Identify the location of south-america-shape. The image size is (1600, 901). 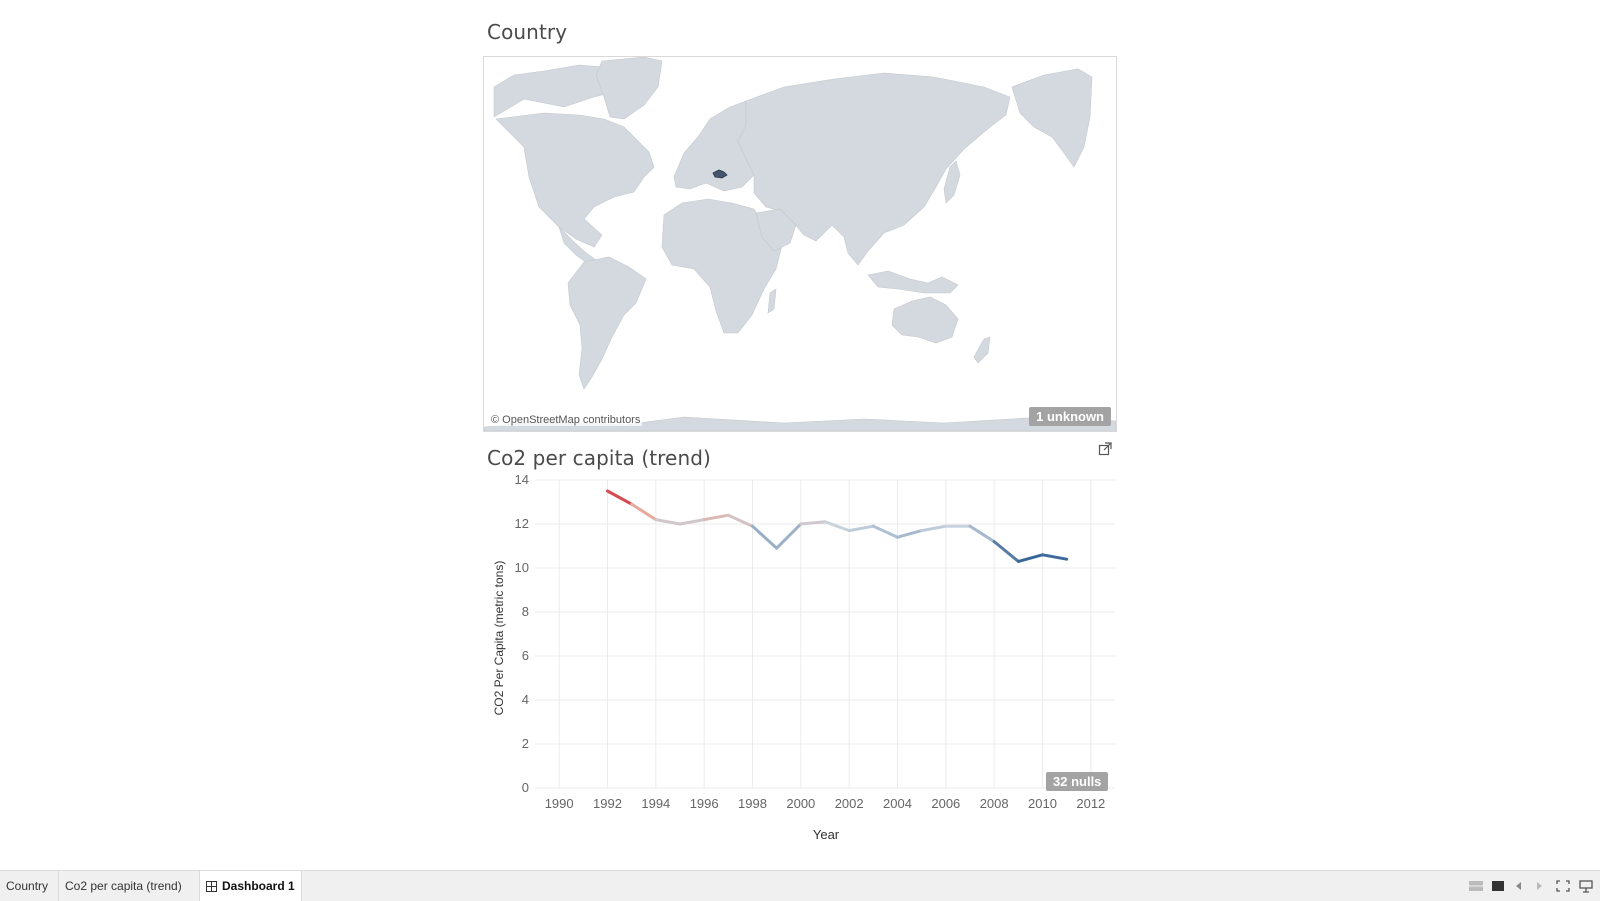
(607, 323).